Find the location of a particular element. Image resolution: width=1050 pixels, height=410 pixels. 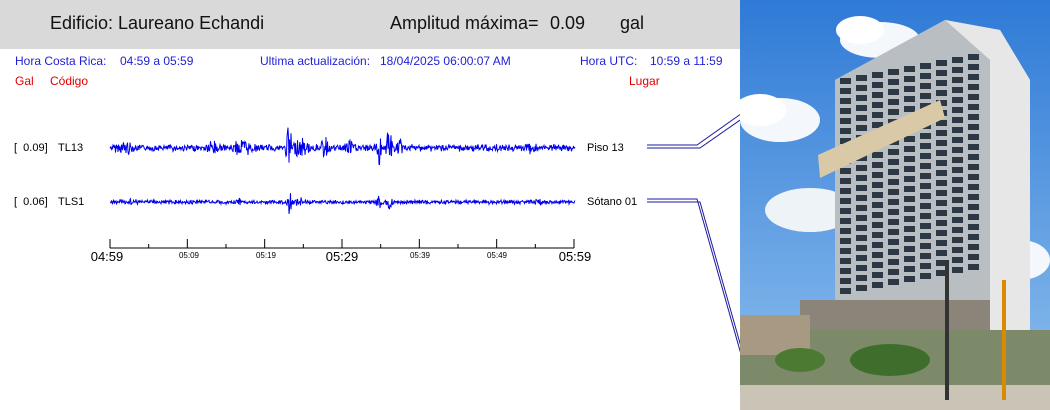

axis-major-label-1: 04:59 is located at coordinates (107, 256).